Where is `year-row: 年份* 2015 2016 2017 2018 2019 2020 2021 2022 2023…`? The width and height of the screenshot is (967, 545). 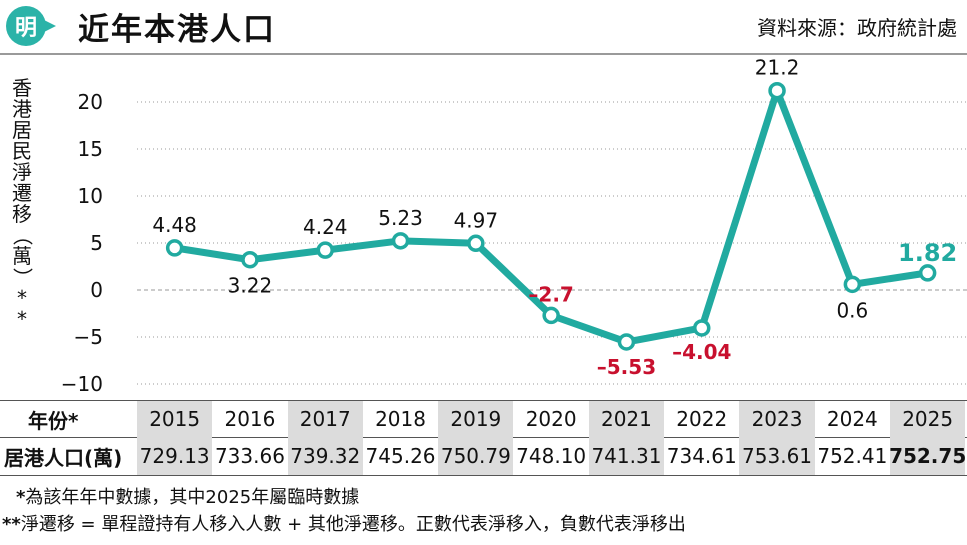
year-row: 年份* 2015 2016 2017 2018 2019 2020 2021 2022 2023… is located at coordinates (483, 419).